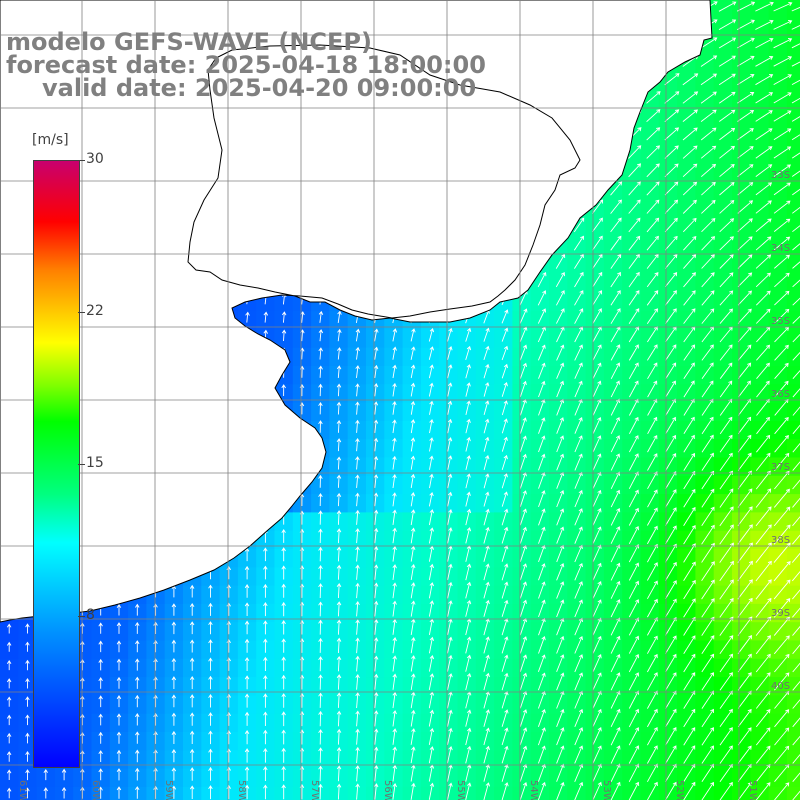 The image size is (800, 800). Describe the element at coordinates (95, 790) in the screenshot. I see `longitude-label: 60W` at that location.